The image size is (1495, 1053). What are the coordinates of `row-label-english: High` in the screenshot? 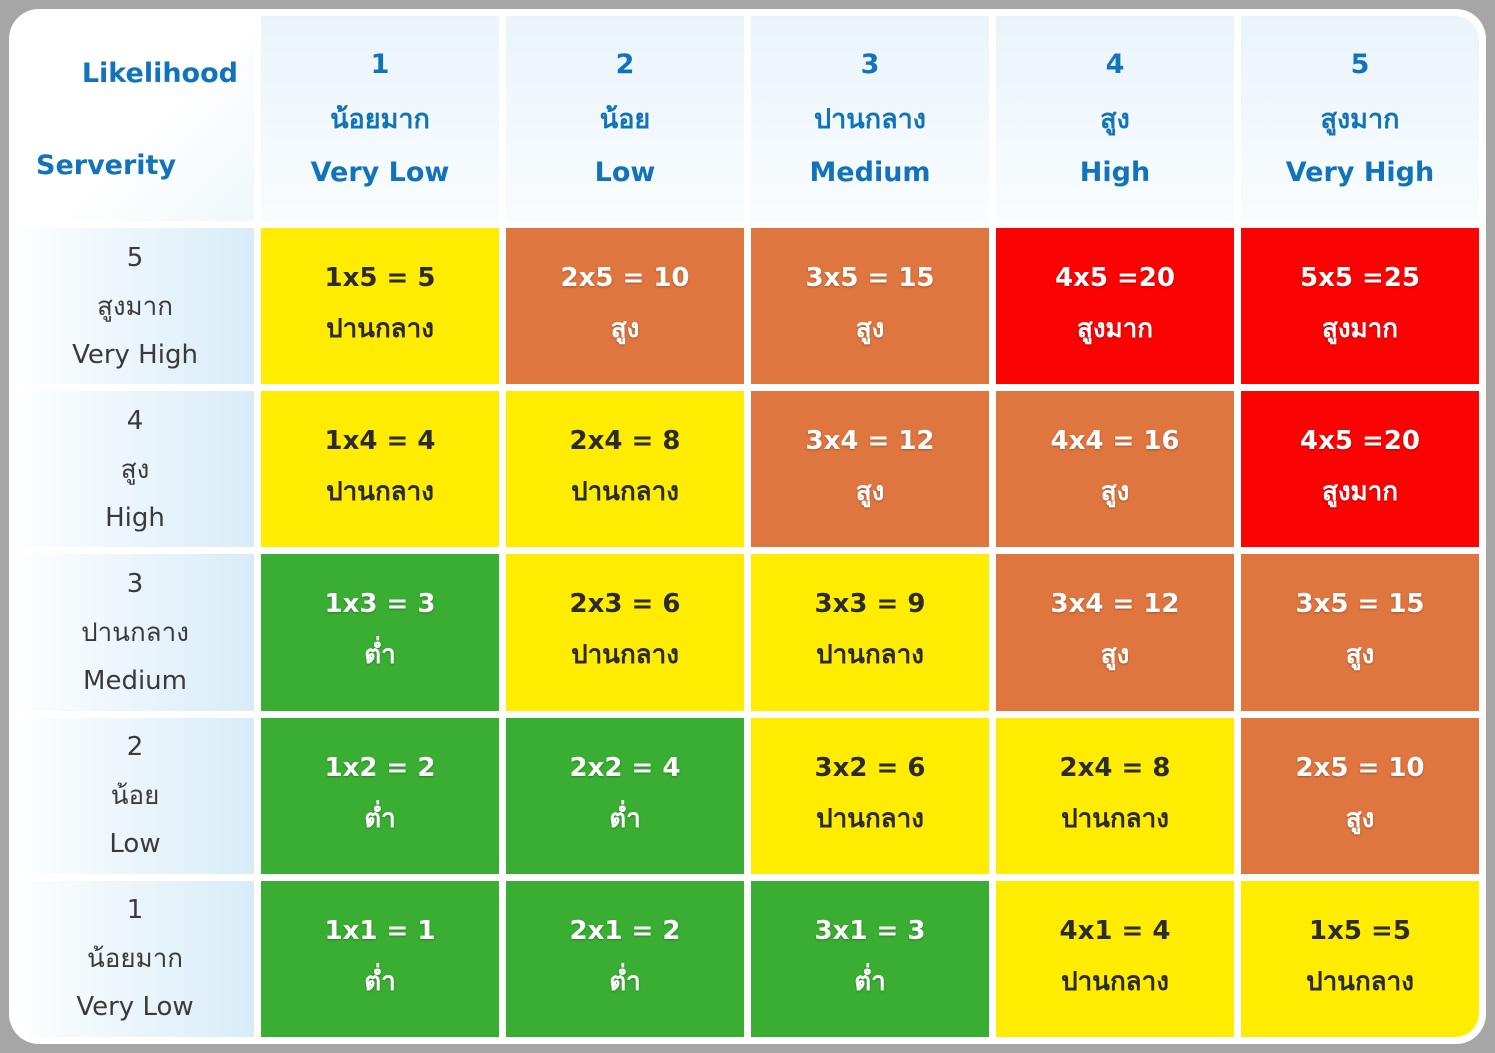 It's located at (135, 517).